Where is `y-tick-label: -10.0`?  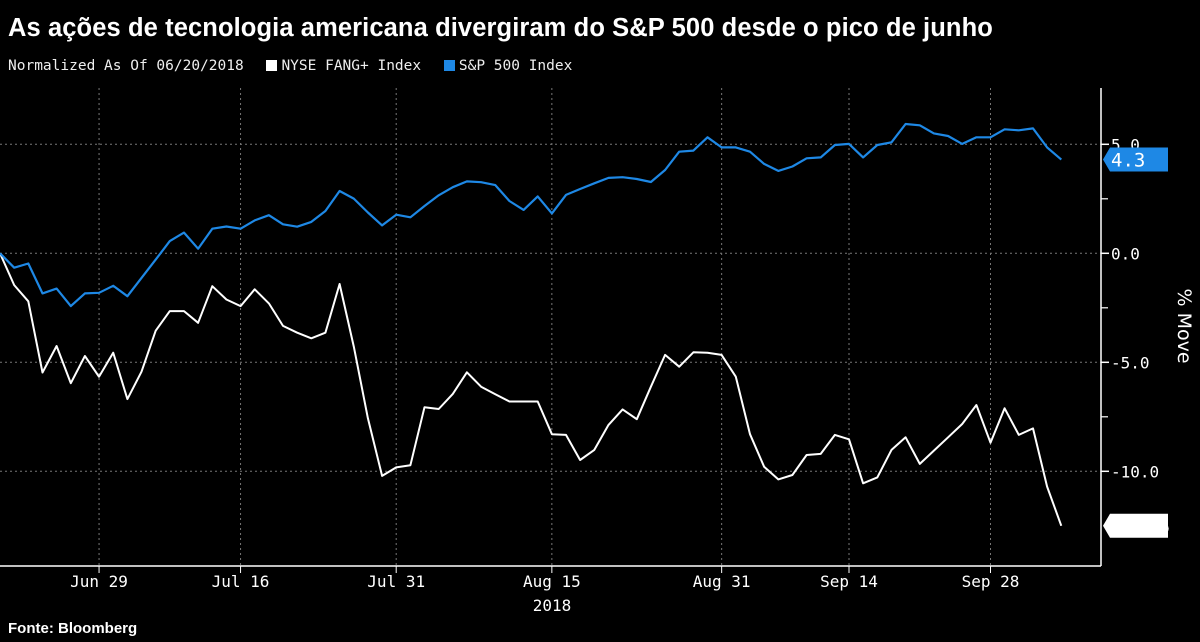
y-tick-label: -10.0 is located at coordinates (1135, 471).